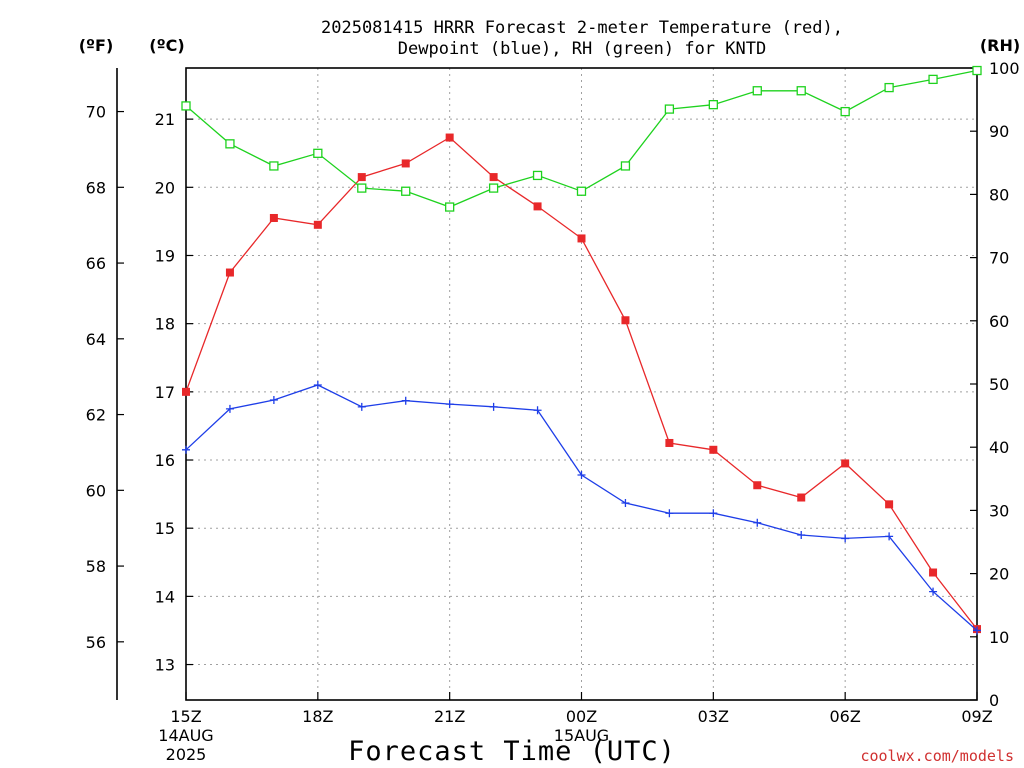 This screenshot has height=768, width=1024. What do you see at coordinates (96, 263) in the screenshot?
I see `fahrenheit-tick-label: 66` at bounding box center [96, 263].